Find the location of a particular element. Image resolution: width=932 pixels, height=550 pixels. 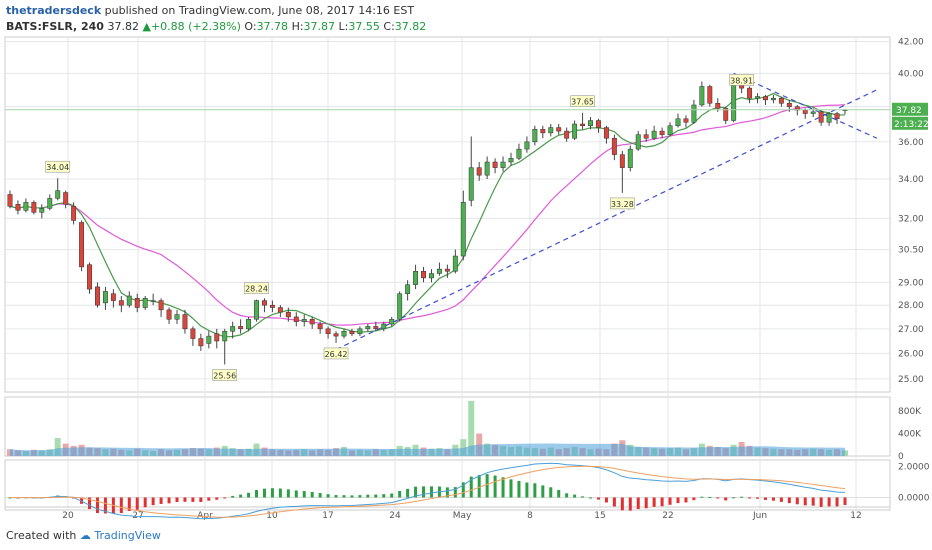

high-value: 37.87 is located at coordinates (319, 26).